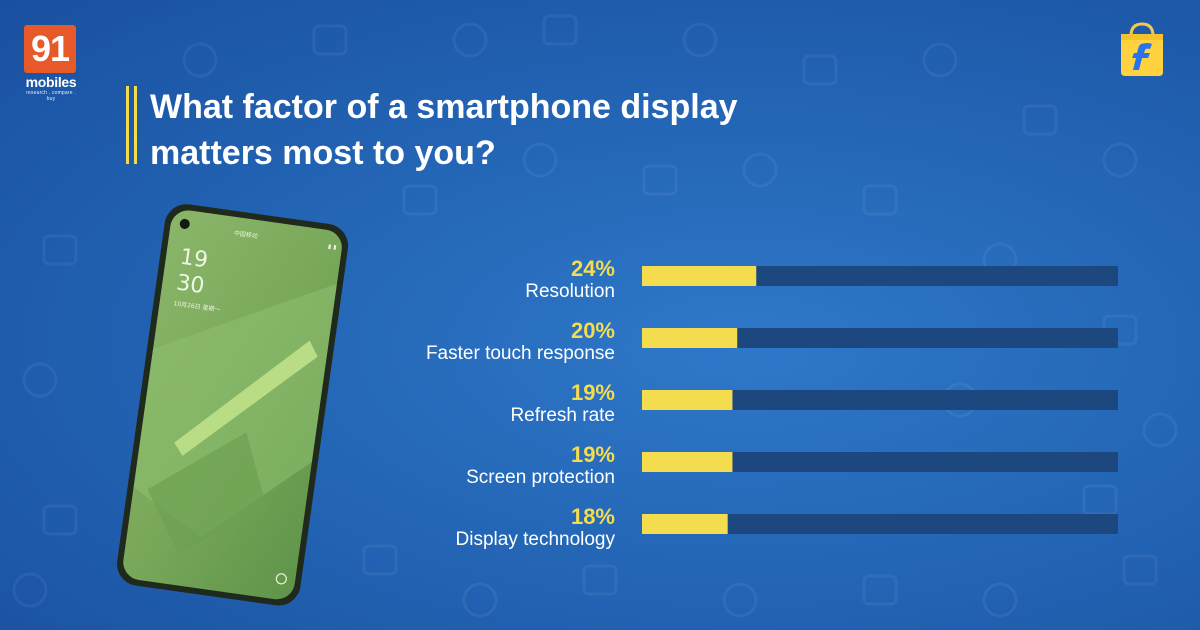 The height and width of the screenshot is (630, 1200). What do you see at coordinates (593, 330) in the screenshot?
I see `bar-value-label: 20%` at bounding box center [593, 330].